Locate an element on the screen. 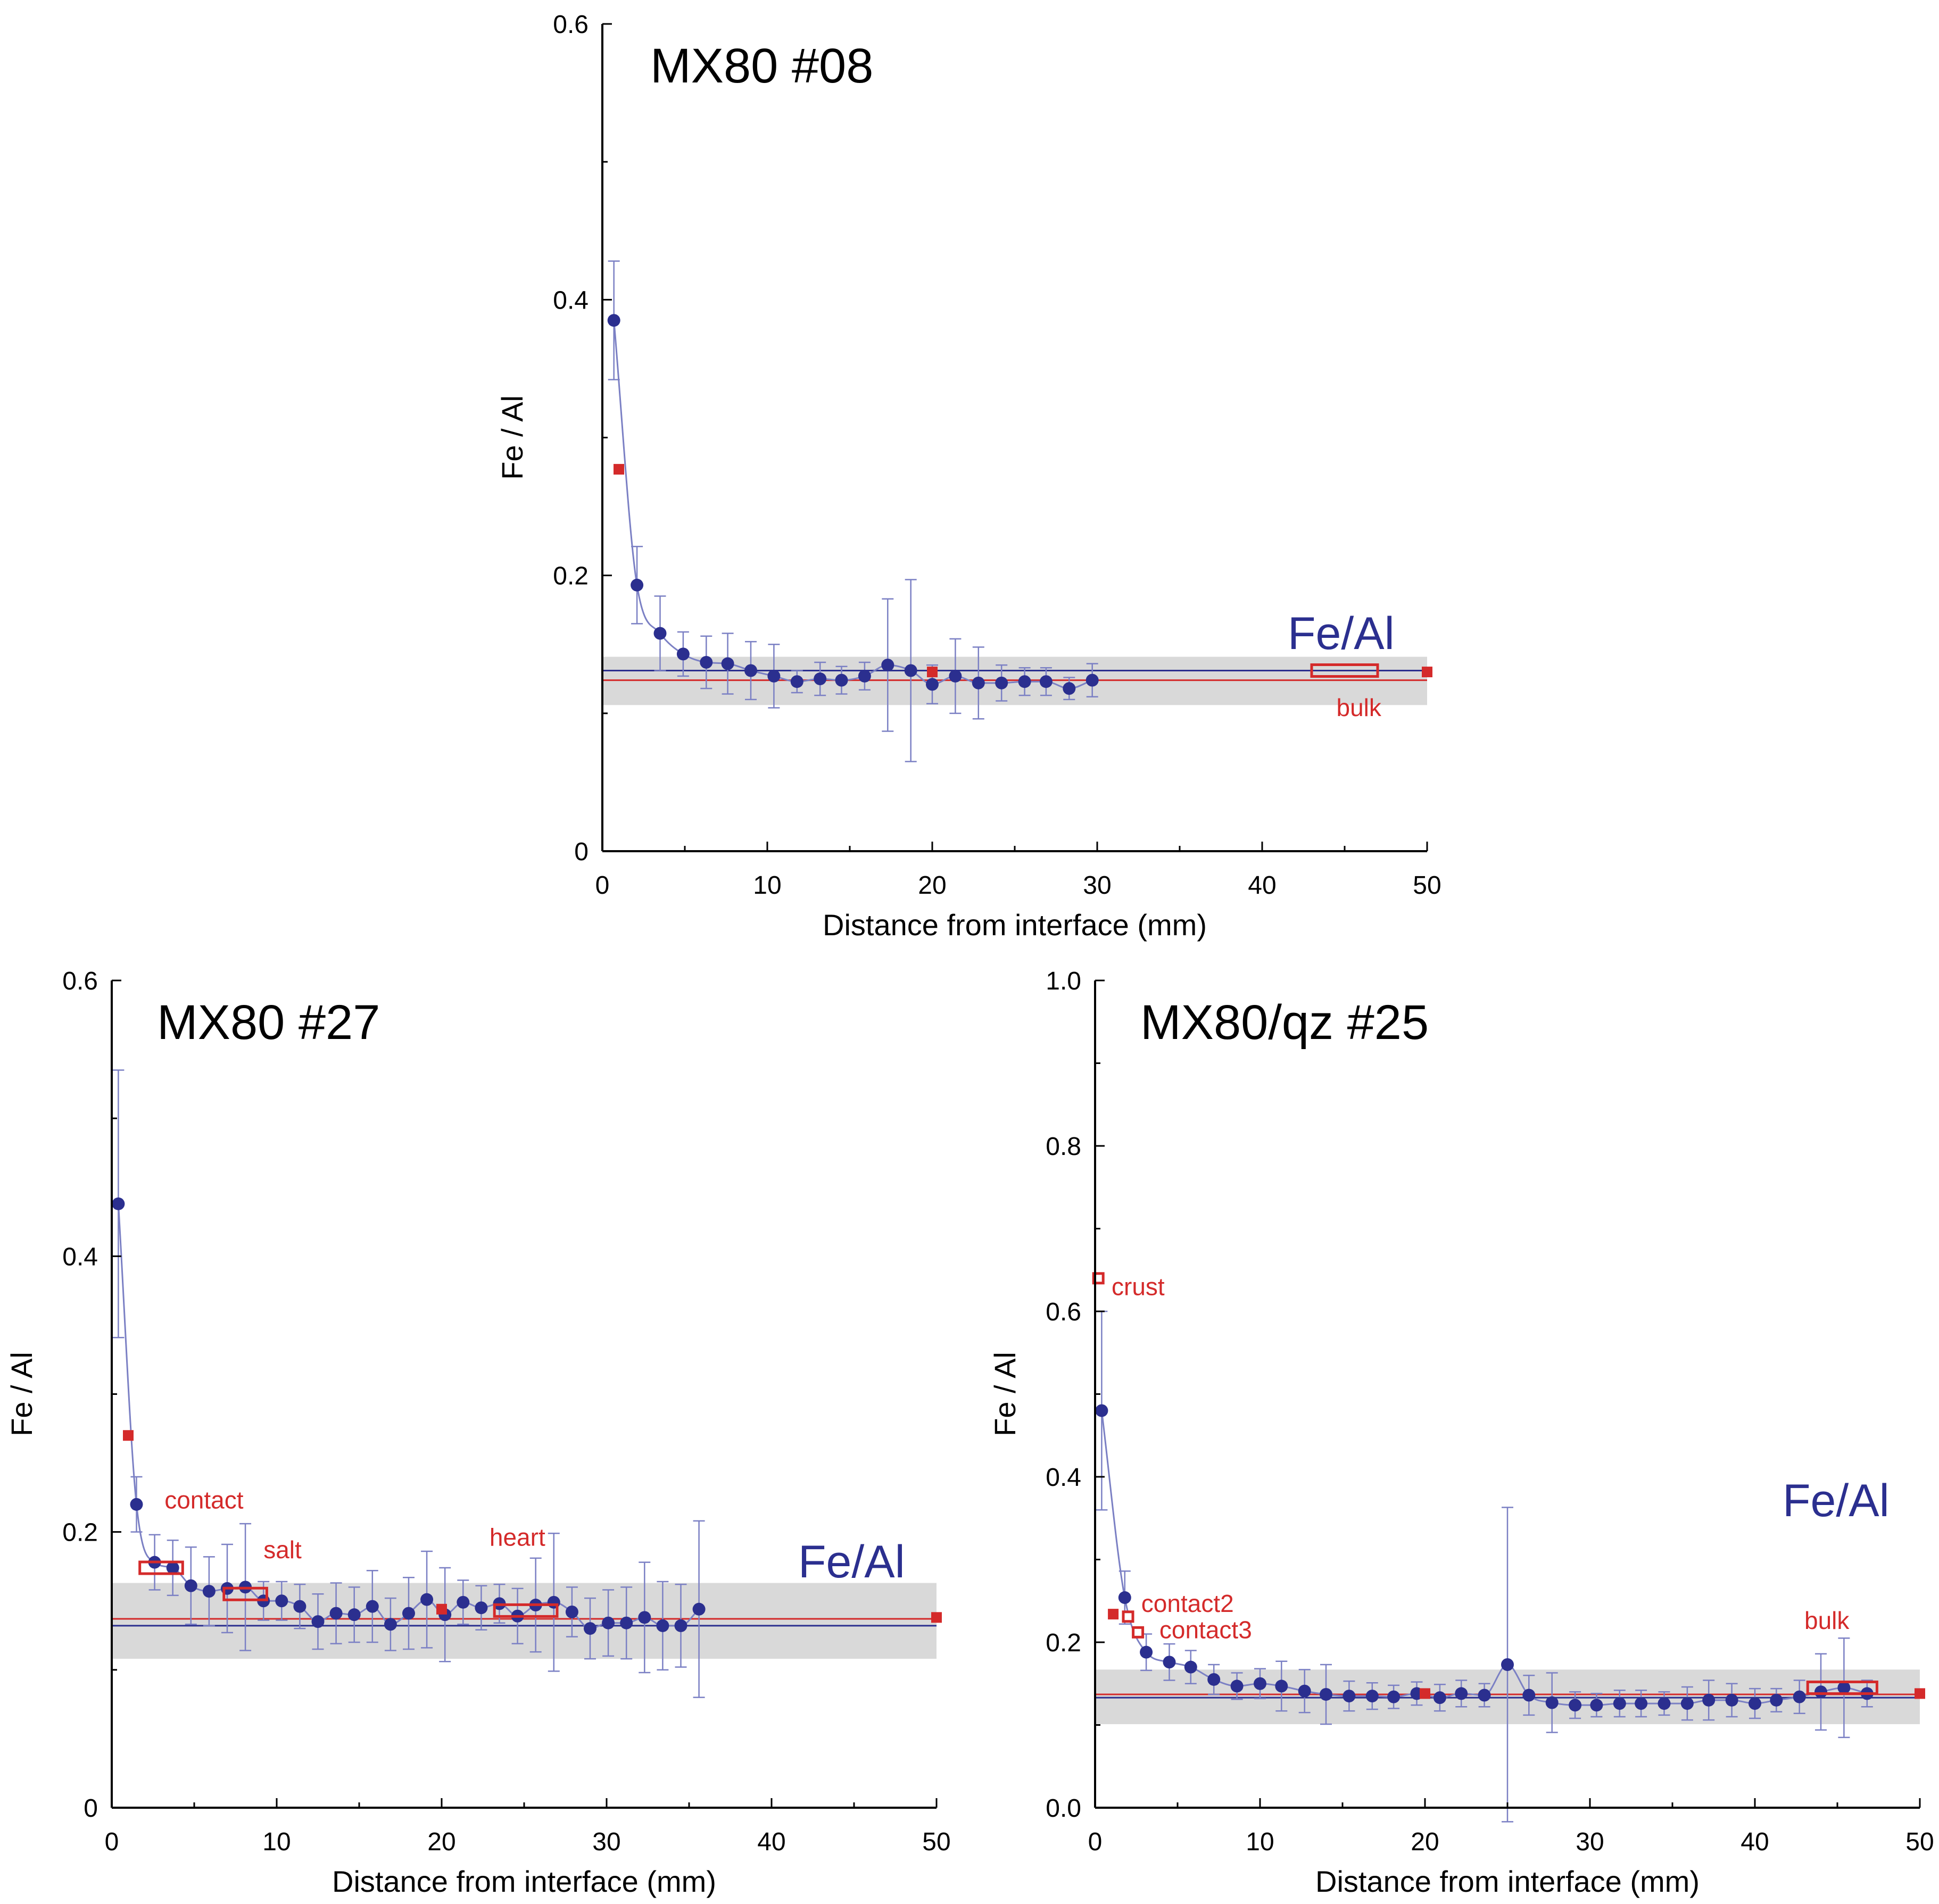  y-tick-label: 0.8 is located at coordinates (1063, 1147).